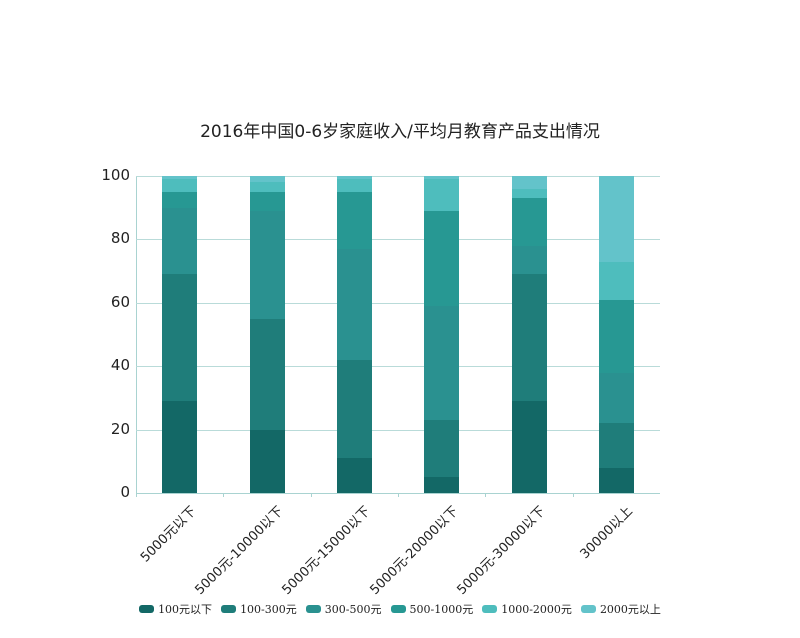 The width and height of the screenshot is (800, 638). What do you see at coordinates (607, 533) in the screenshot?
I see `x-tick-label: 30000以上` at bounding box center [607, 533].